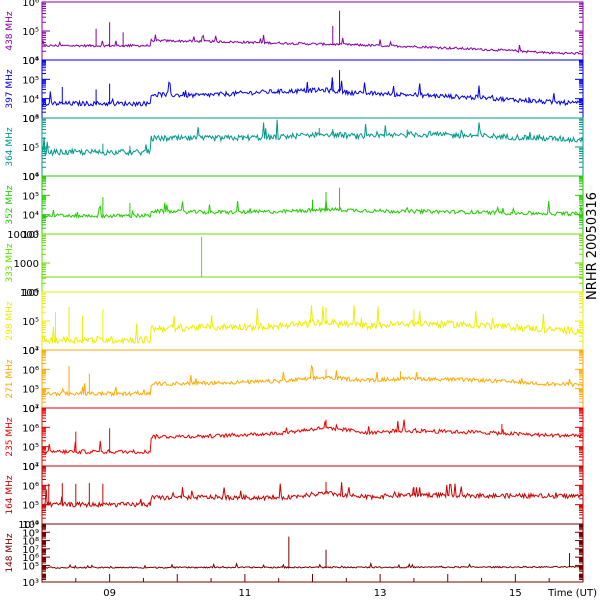 Image resolution: width=600 pixels, height=600 pixels. What do you see at coordinates (109, 593) in the screenshot?
I see `x-tick-label: 09` at bounding box center [109, 593].